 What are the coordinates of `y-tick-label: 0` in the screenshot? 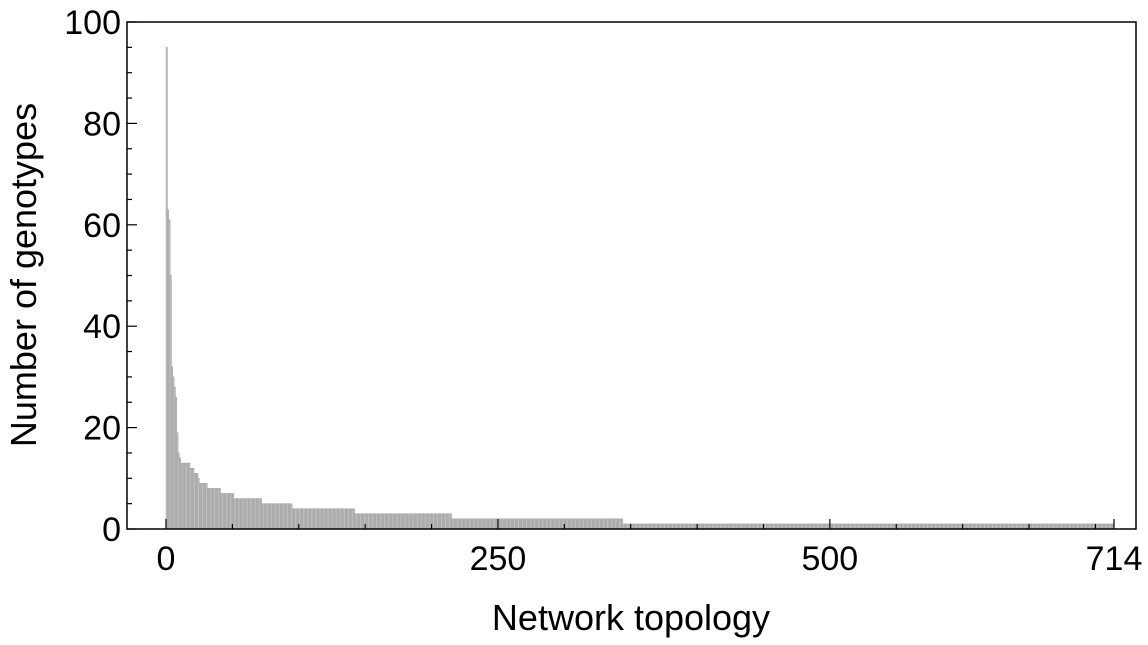 It's located at (111, 530).